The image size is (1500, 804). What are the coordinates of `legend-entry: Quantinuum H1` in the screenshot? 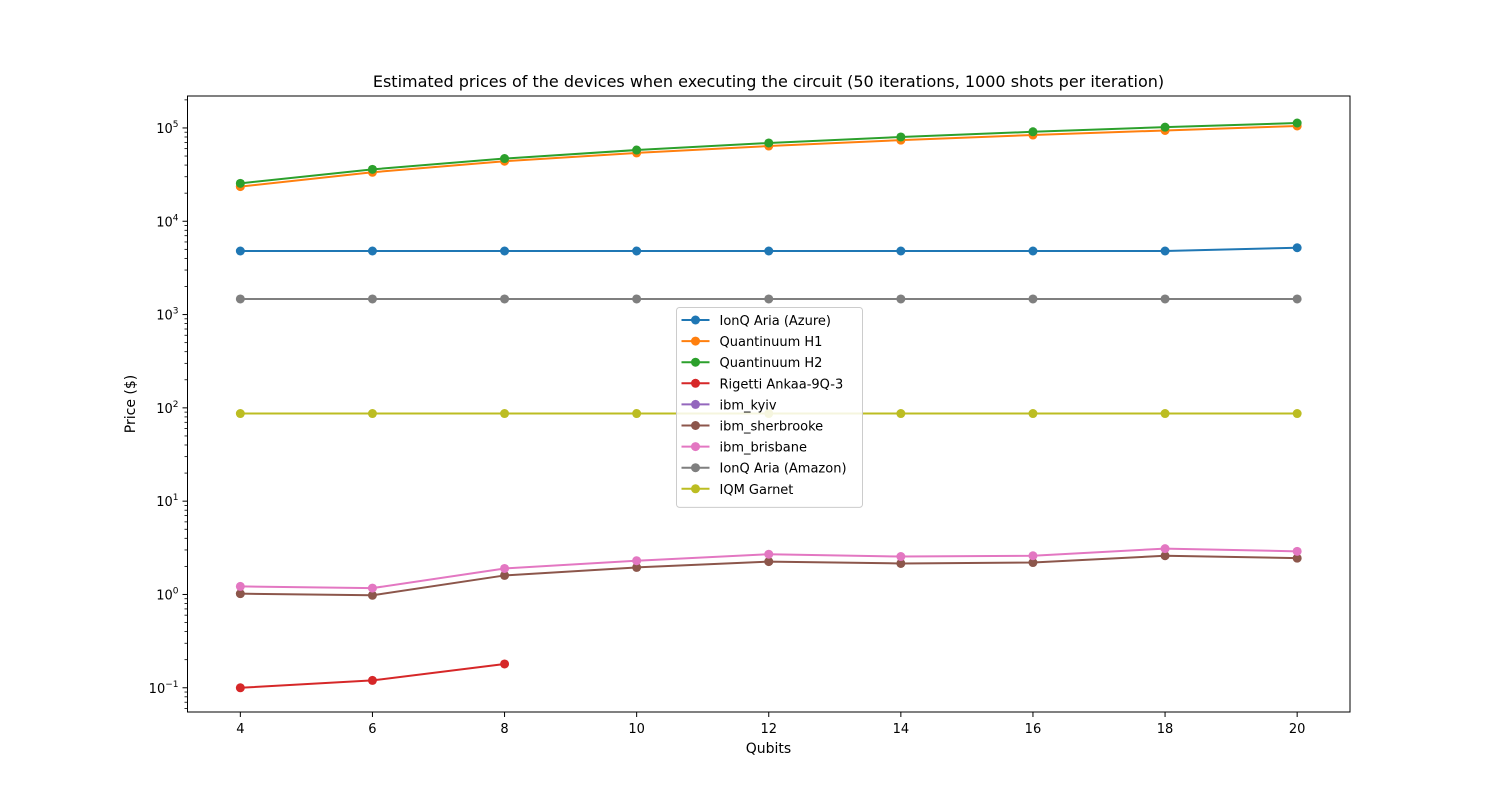 It's located at (752, 342).